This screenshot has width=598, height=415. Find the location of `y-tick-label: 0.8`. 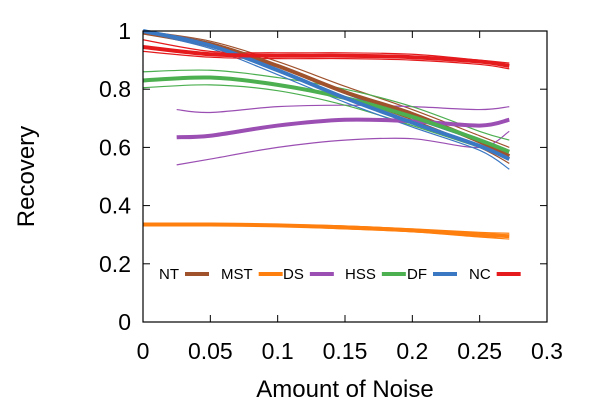

y-tick-label: 0.8 is located at coordinates (115, 89).